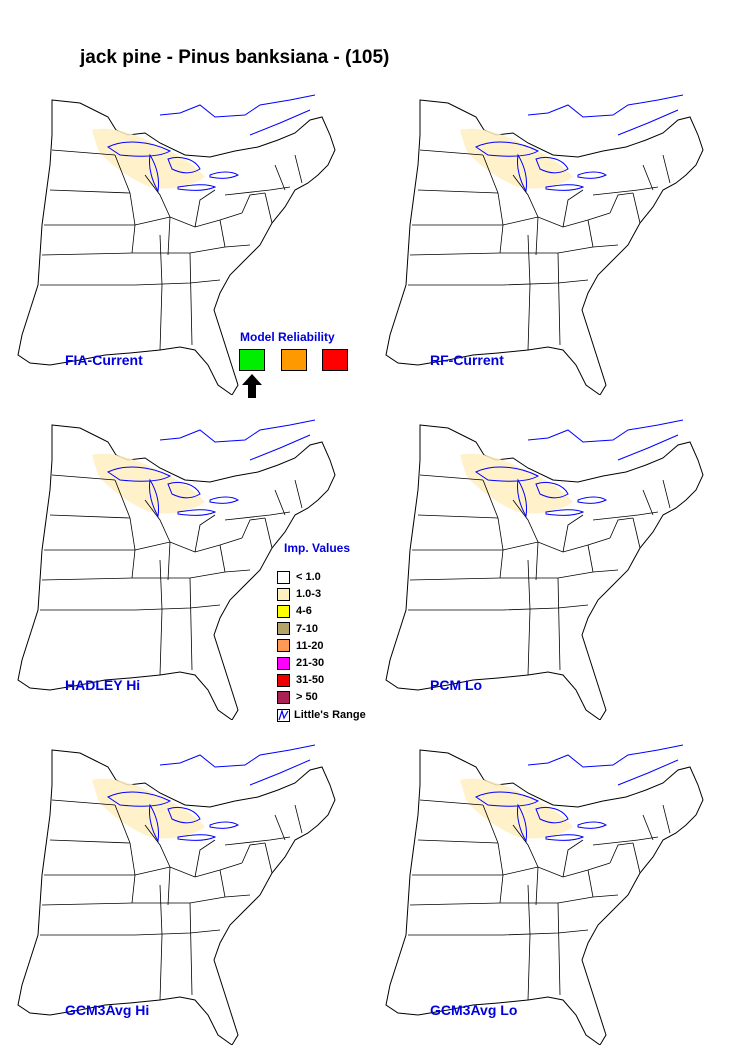  What do you see at coordinates (252, 386) in the screenshot?
I see `up-arrow-icon` at bounding box center [252, 386].